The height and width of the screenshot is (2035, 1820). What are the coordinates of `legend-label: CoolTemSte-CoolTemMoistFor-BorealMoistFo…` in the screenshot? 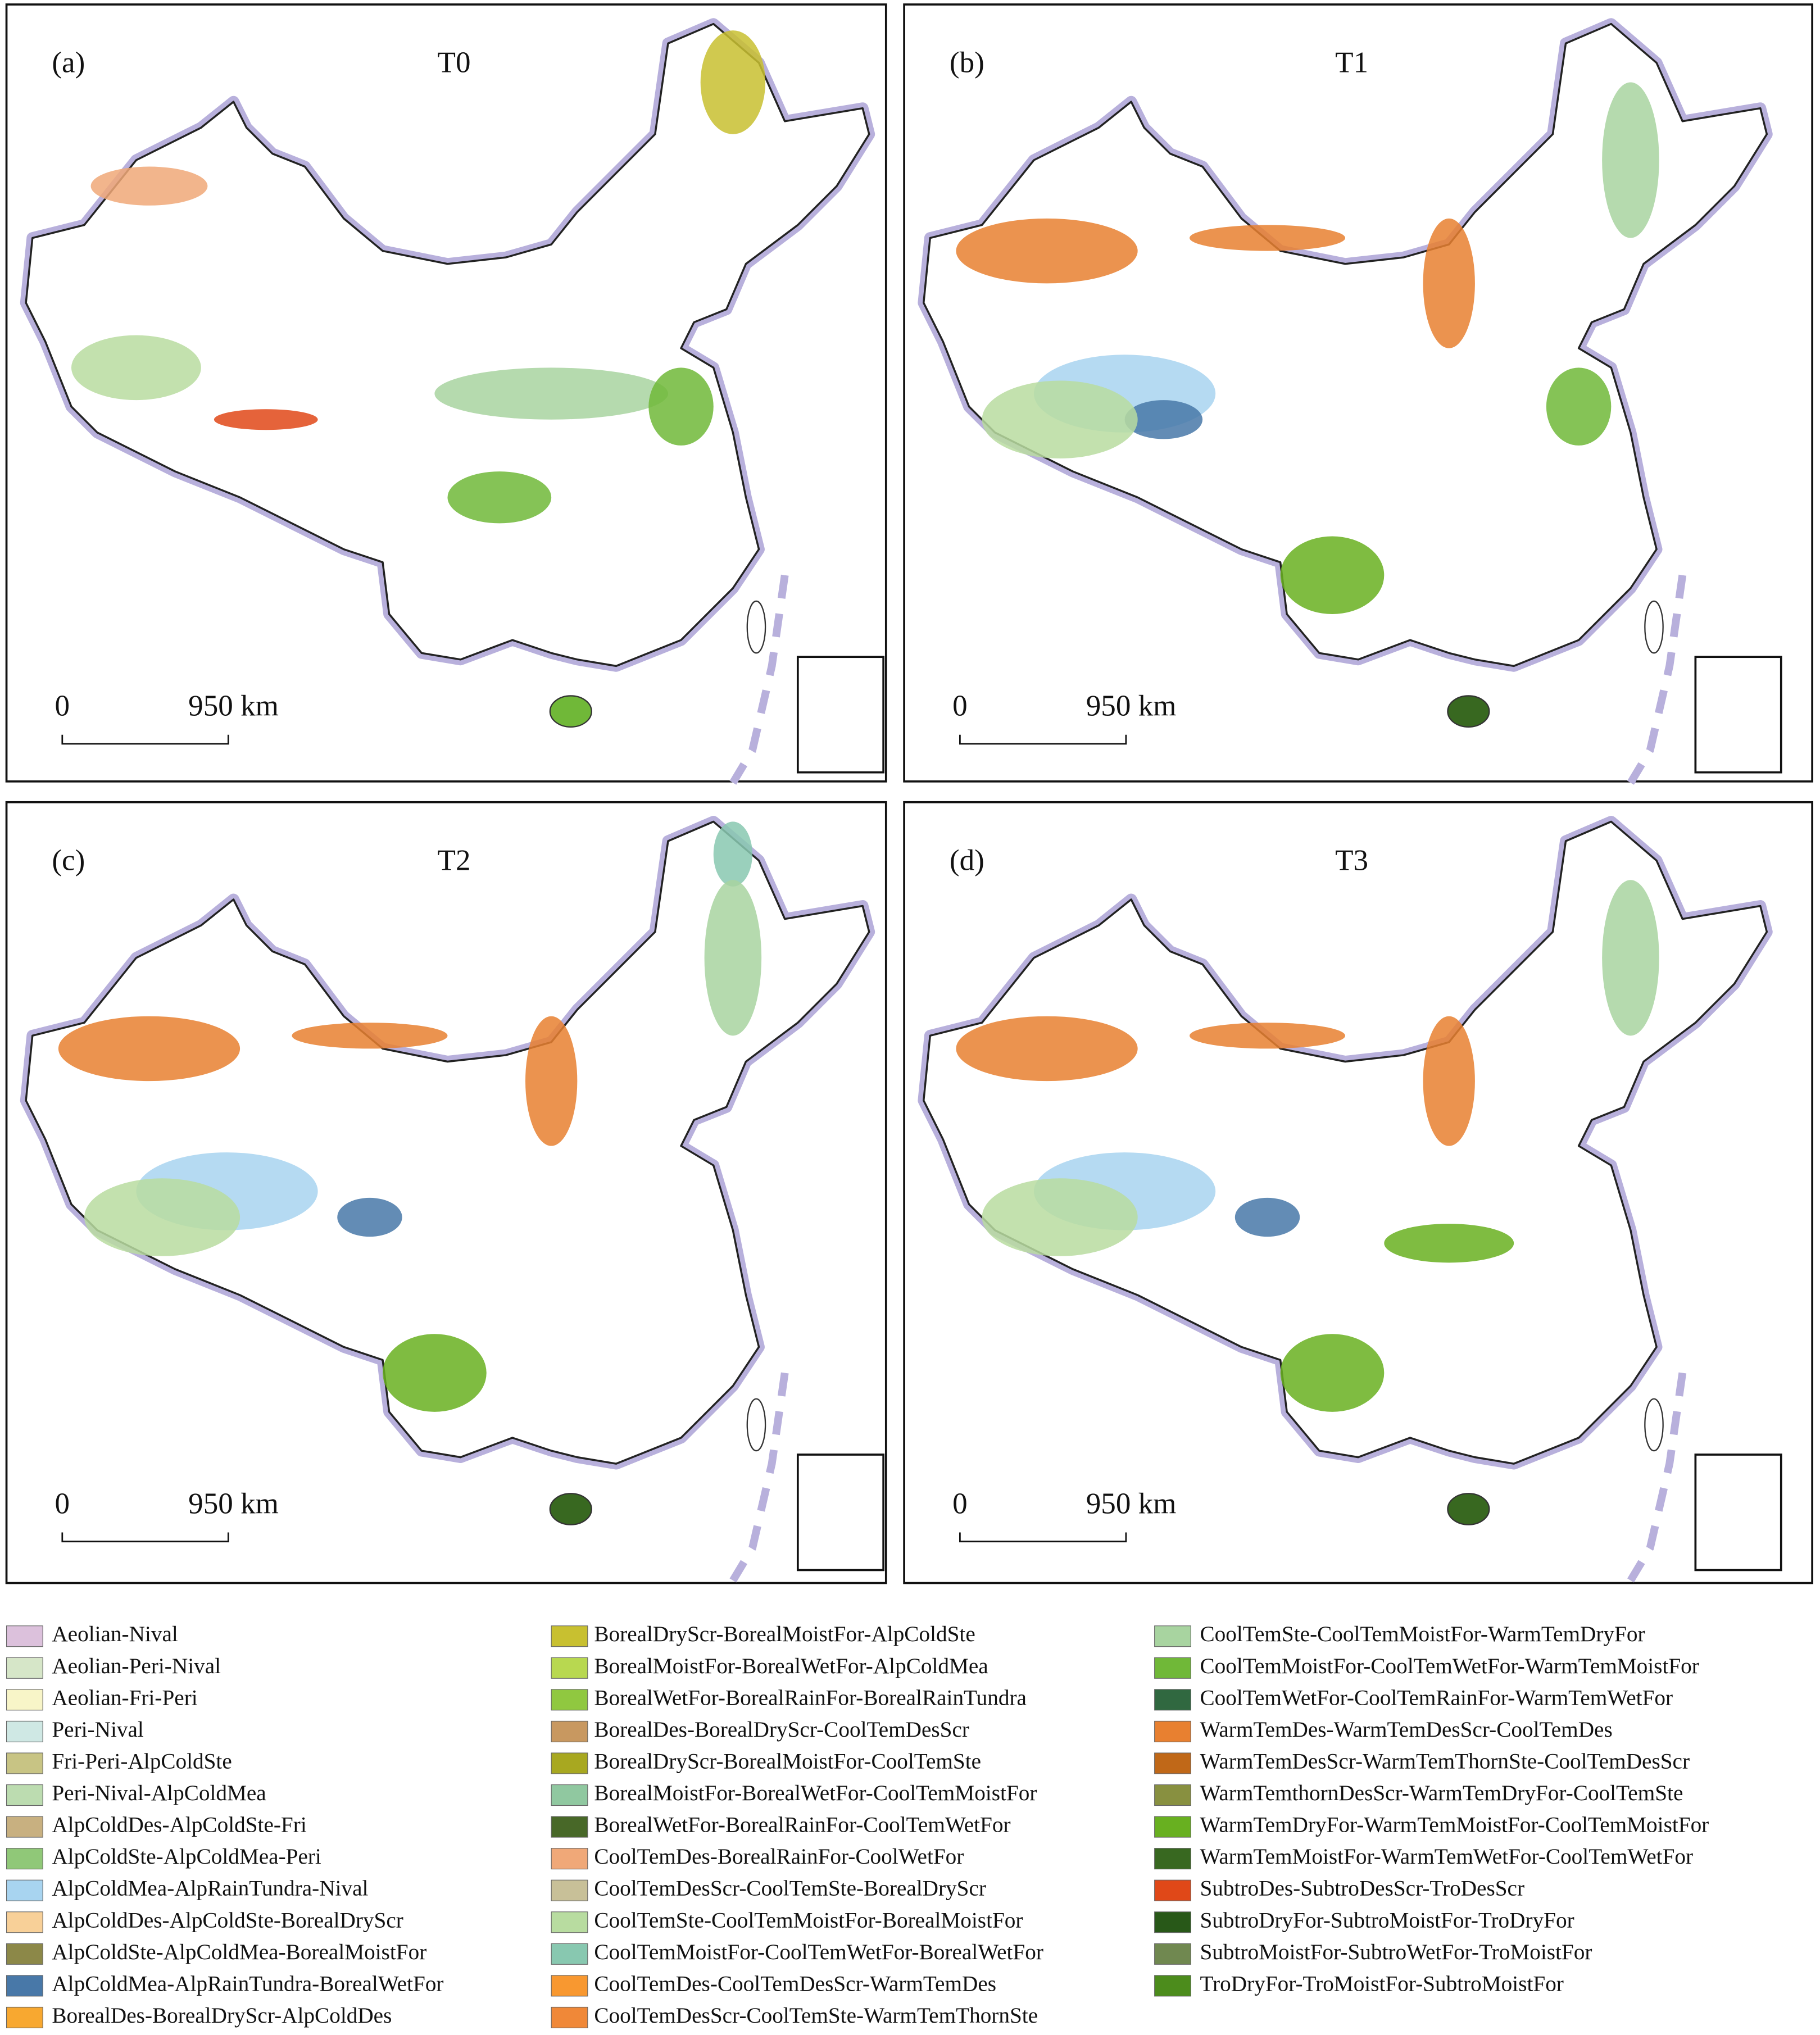 It's located at (808, 1920).